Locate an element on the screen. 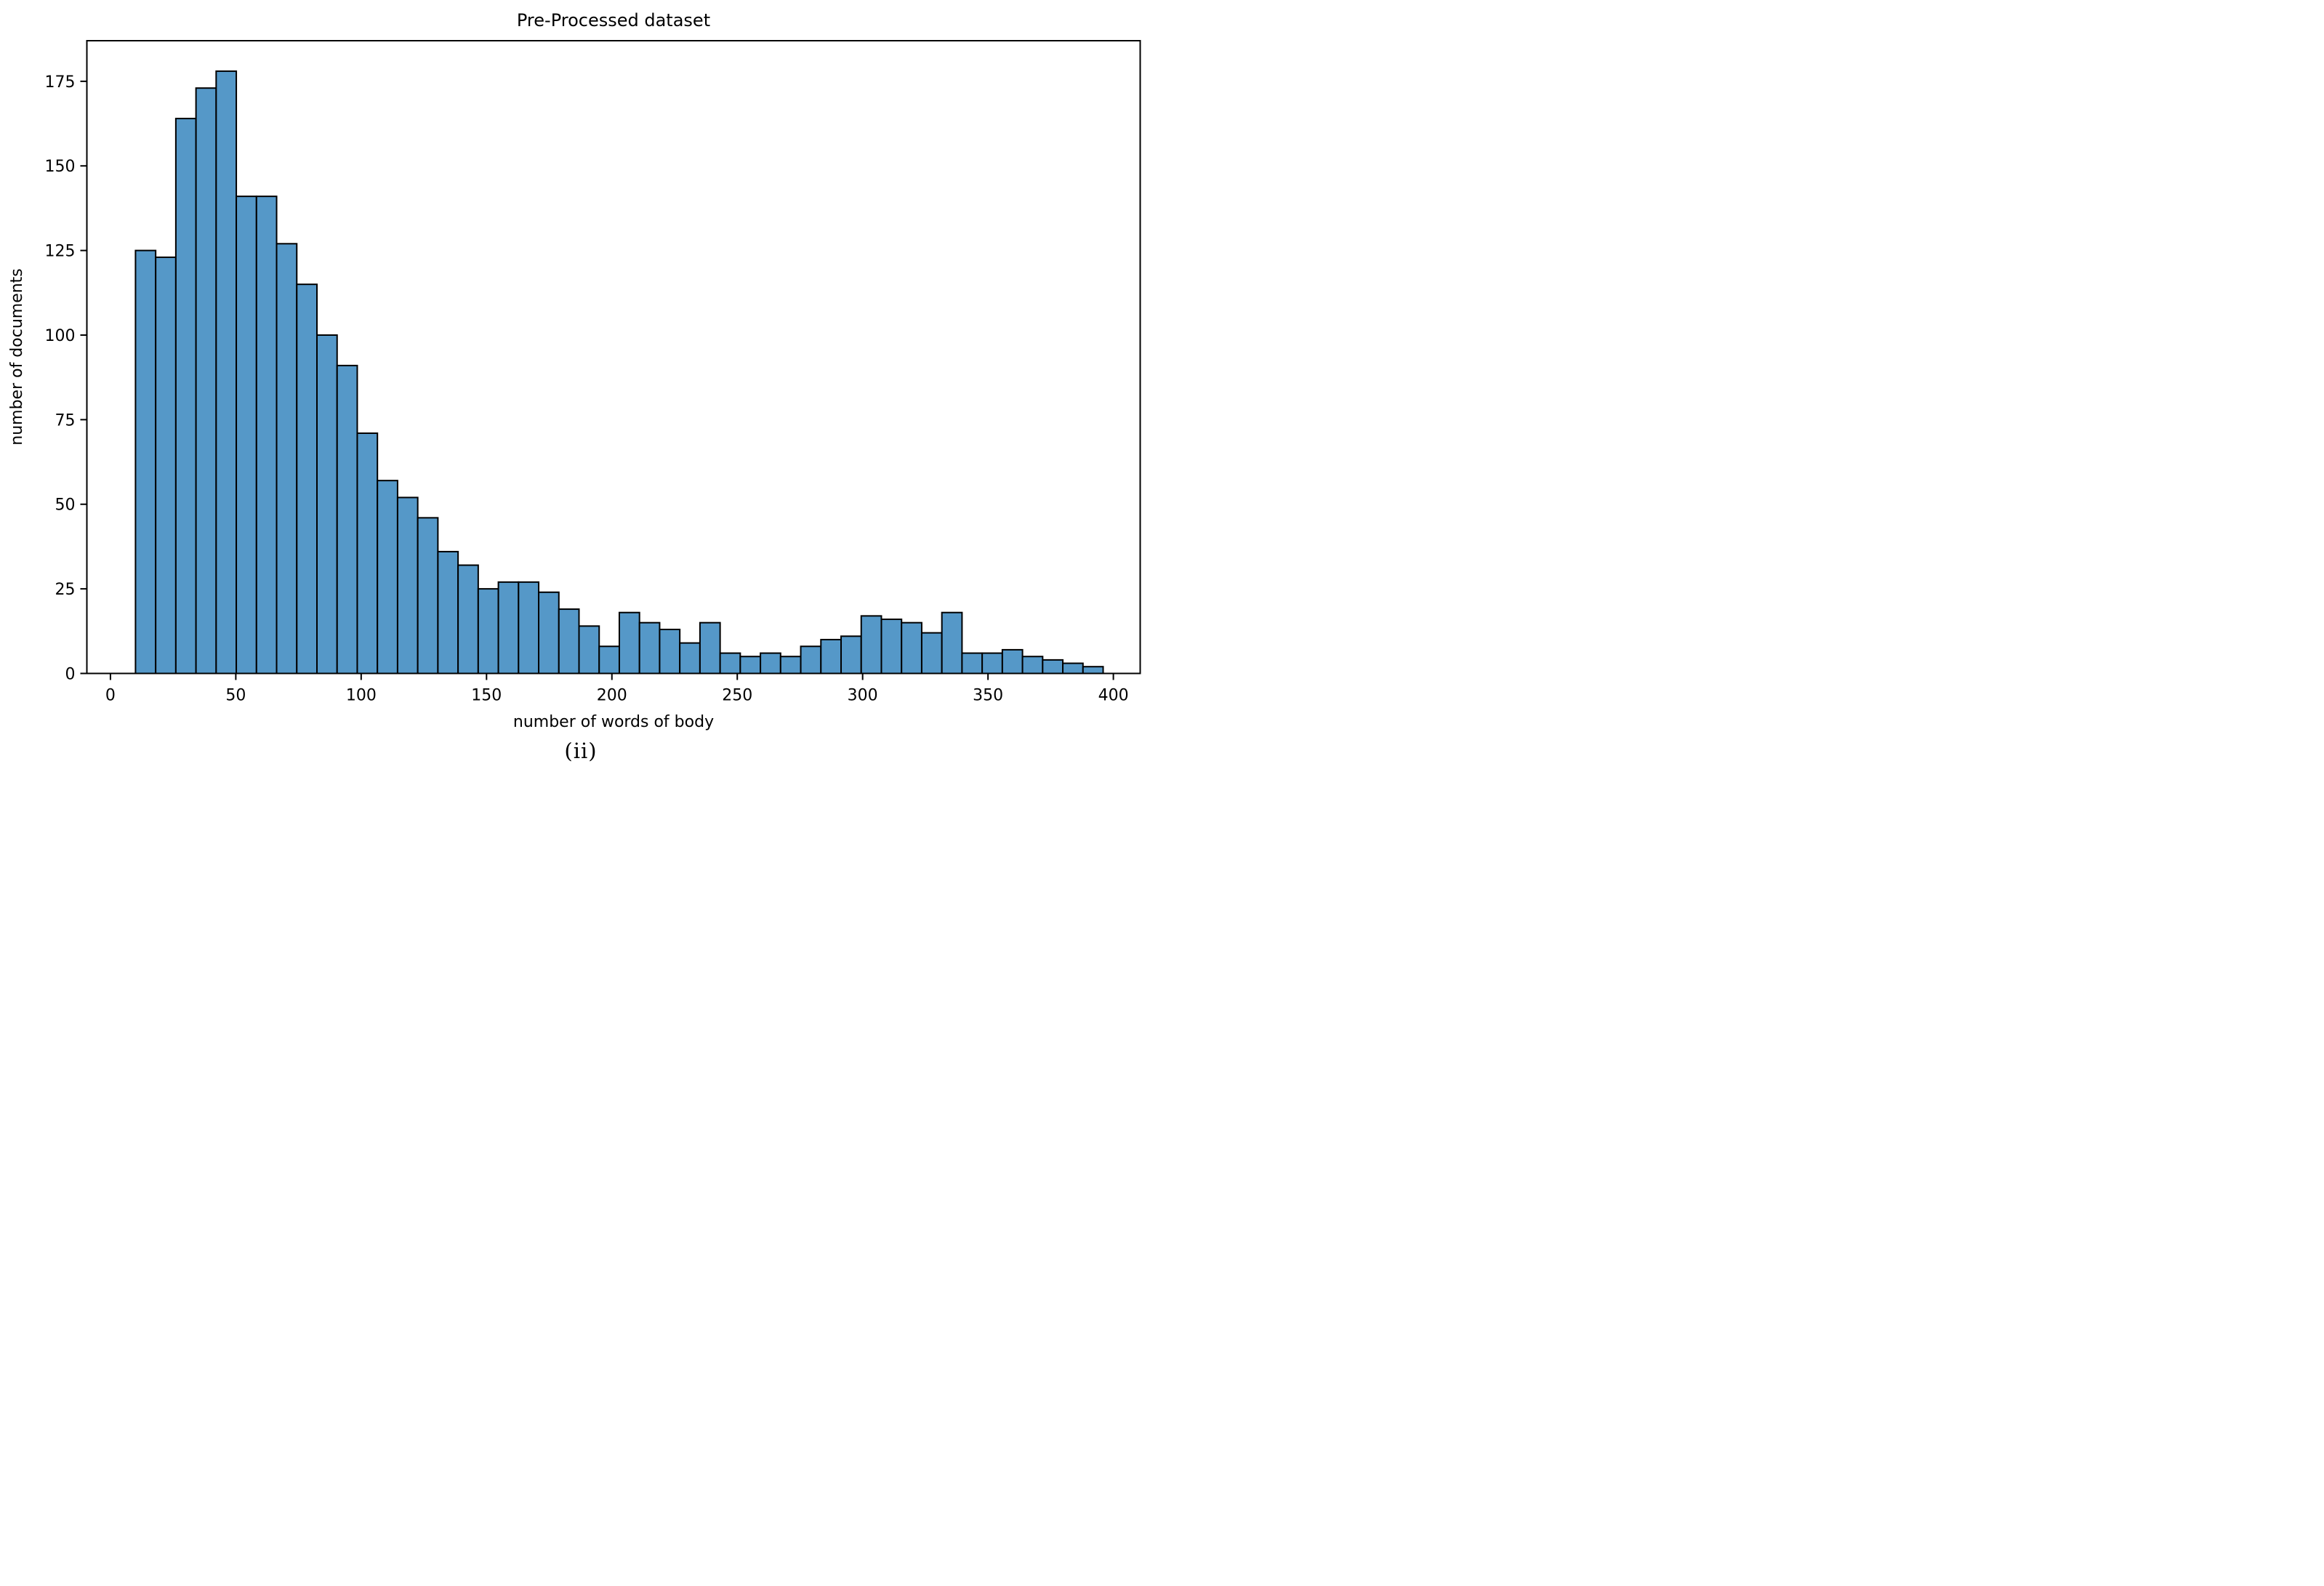  y-tick-label: 75 is located at coordinates (65, 420).